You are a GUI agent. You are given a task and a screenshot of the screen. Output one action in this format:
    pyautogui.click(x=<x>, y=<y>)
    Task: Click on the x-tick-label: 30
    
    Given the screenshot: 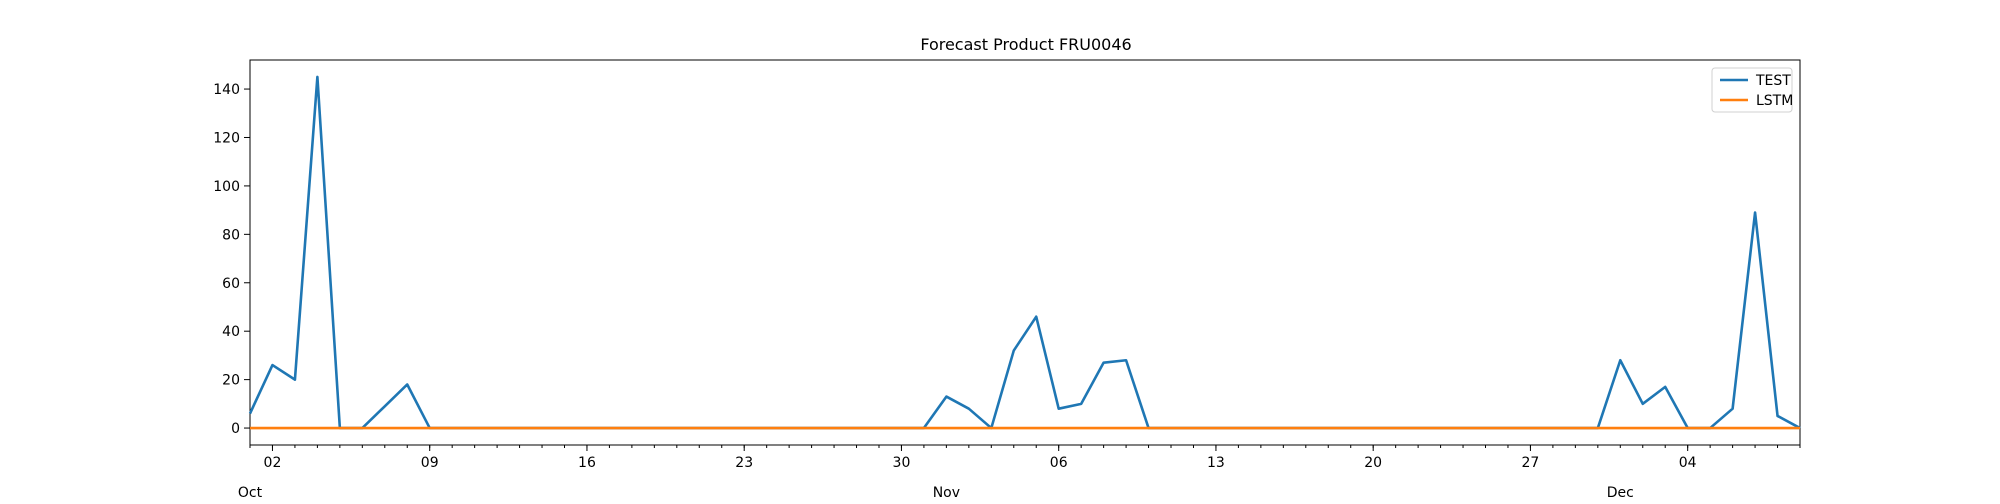 What is the action you would take?
    pyautogui.click(x=902, y=463)
    